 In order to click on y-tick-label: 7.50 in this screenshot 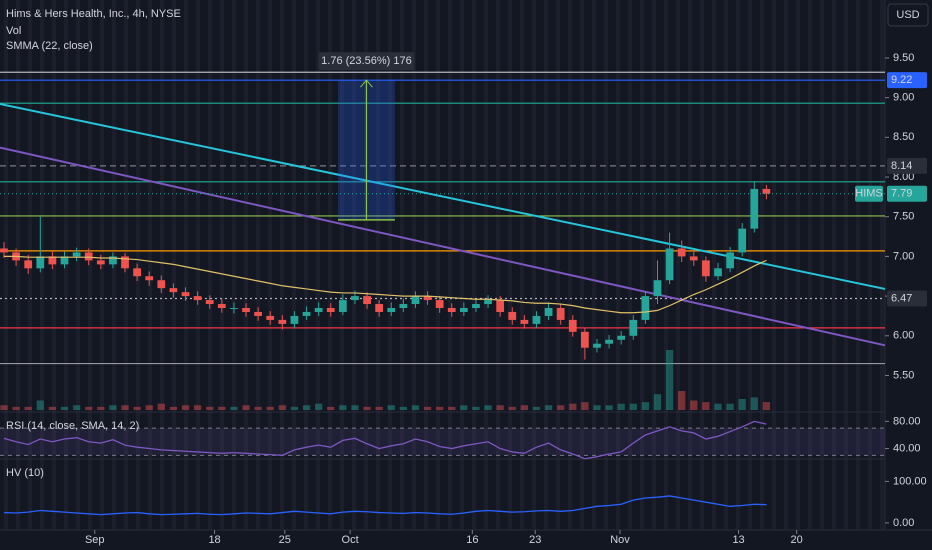, I will do `click(903, 217)`.